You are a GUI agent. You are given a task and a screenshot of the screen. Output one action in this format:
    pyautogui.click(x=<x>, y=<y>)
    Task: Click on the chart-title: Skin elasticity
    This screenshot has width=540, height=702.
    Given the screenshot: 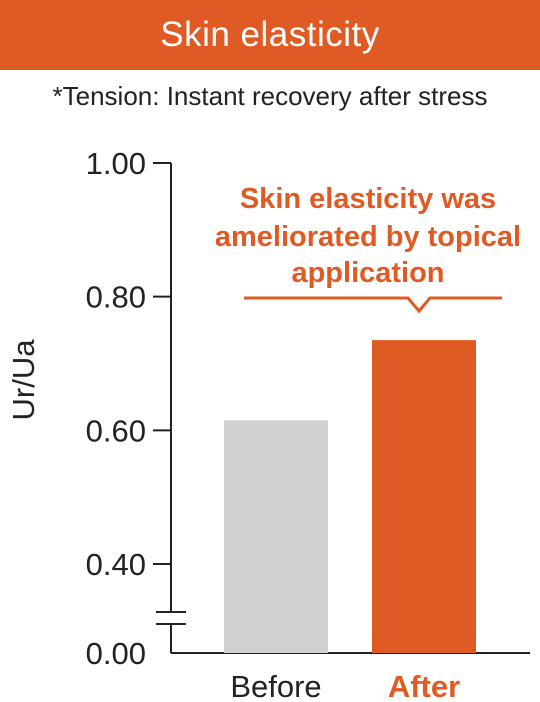 What is the action you would take?
    pyautogui.click(x=270, y=34)
    